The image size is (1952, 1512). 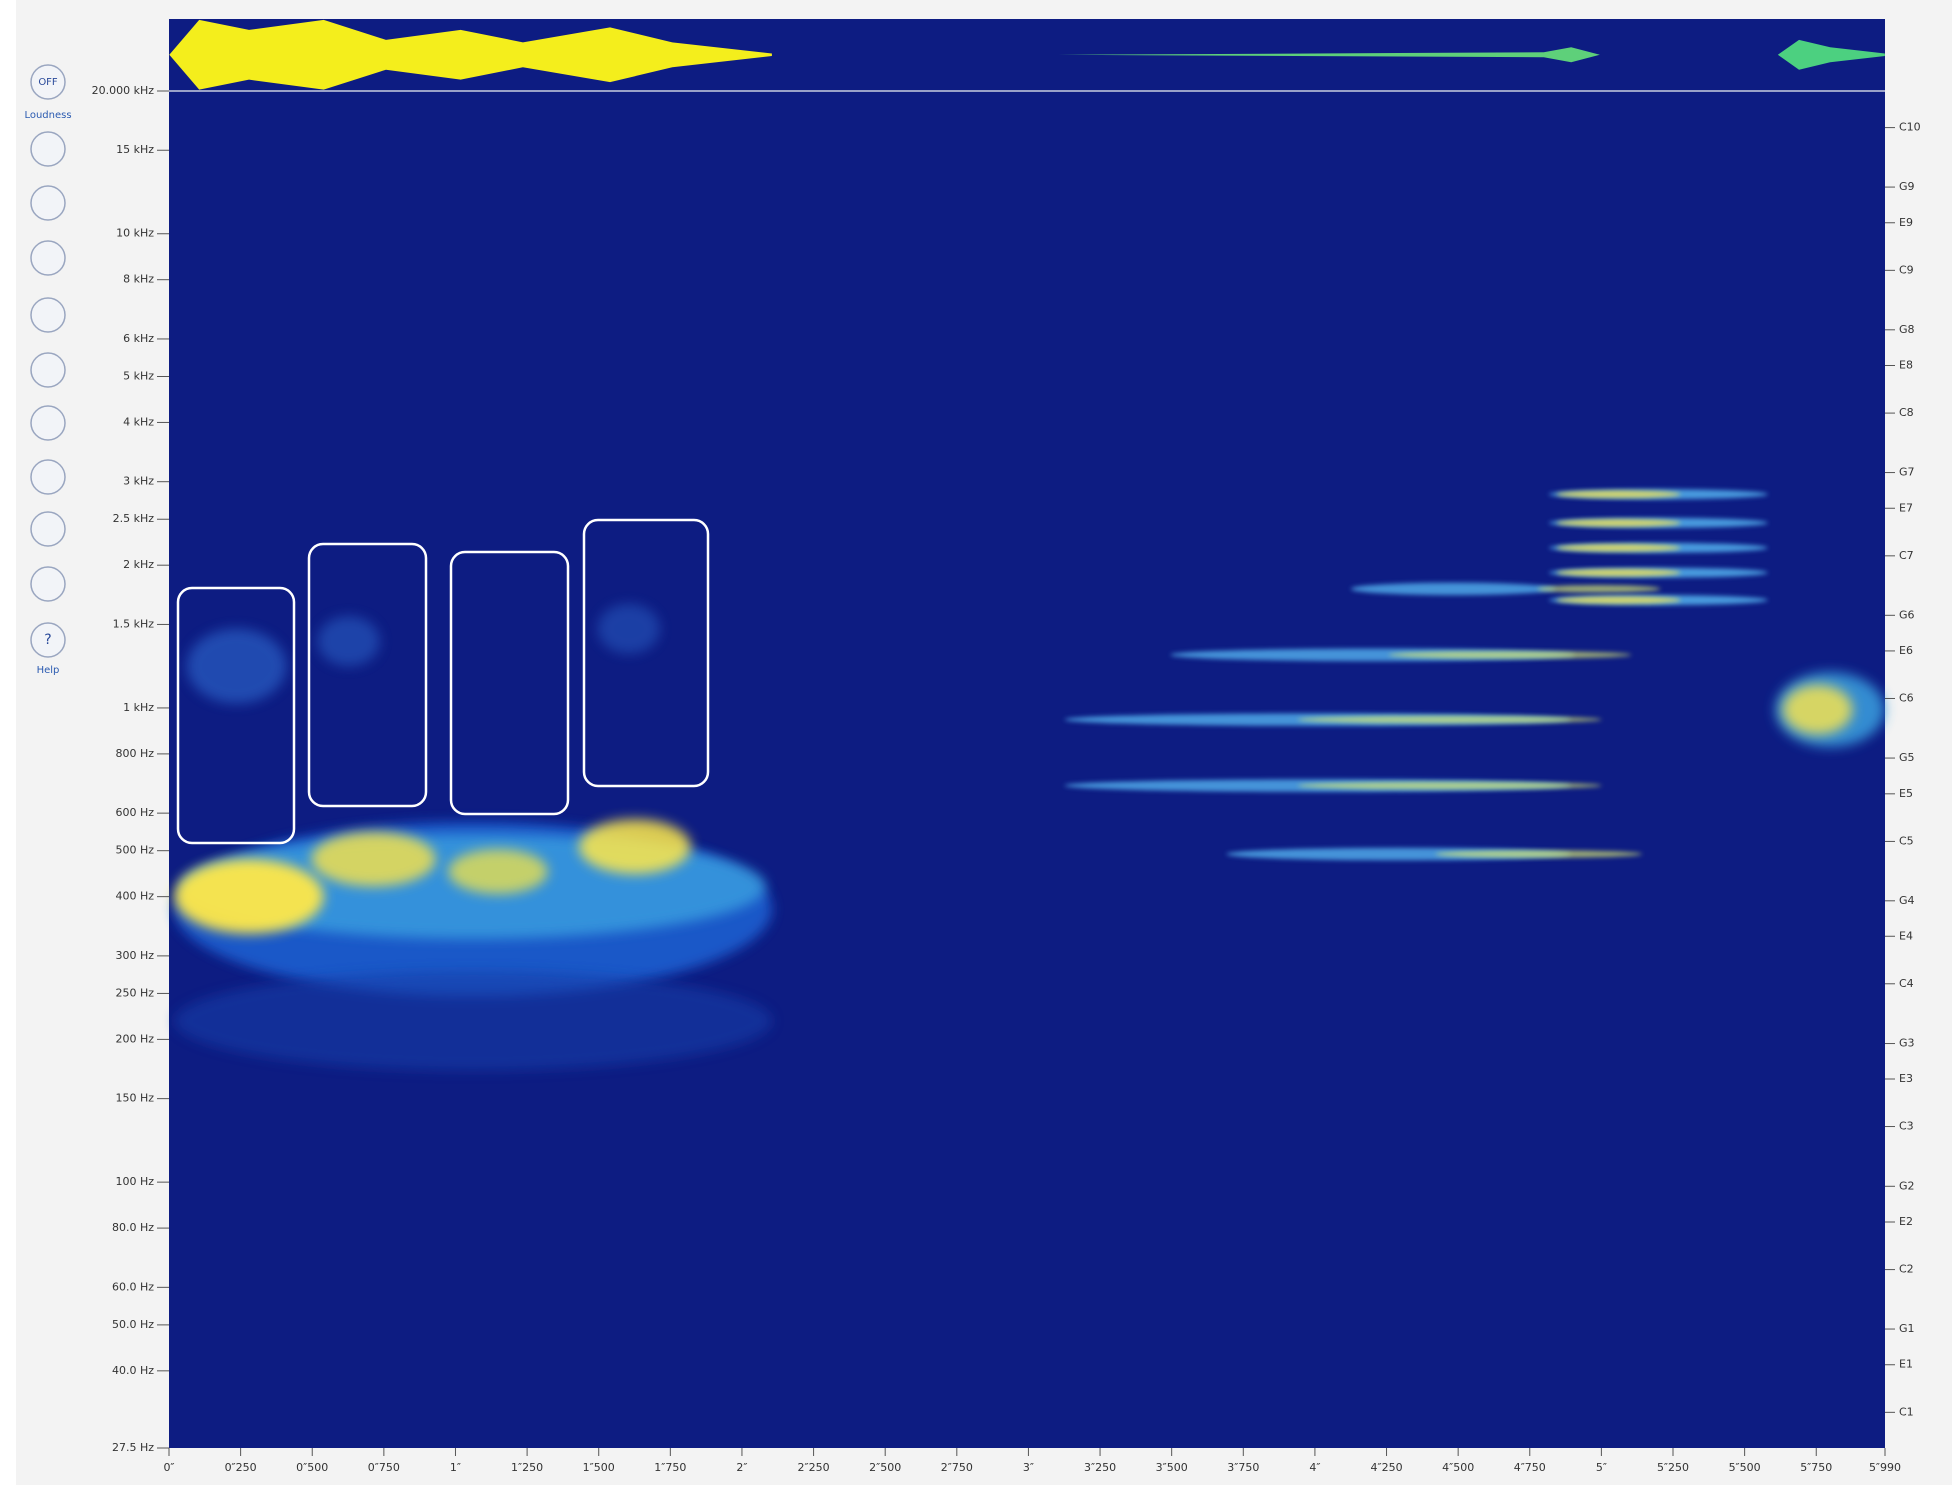 What do you see at coordinates (134, 623) in the screenshot?
I see `y-tick-label: 1.5 kHz` at bounding box center [134, 623].